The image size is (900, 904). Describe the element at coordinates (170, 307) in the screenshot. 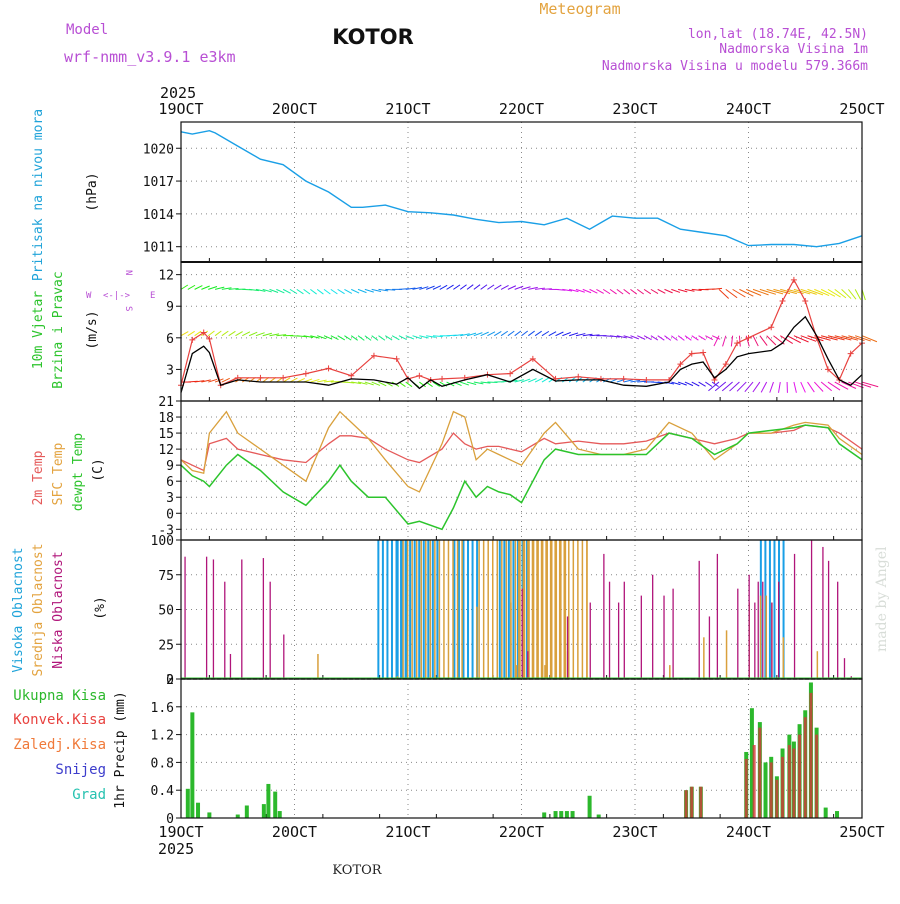

I see `ytick-label: 9` at that location.